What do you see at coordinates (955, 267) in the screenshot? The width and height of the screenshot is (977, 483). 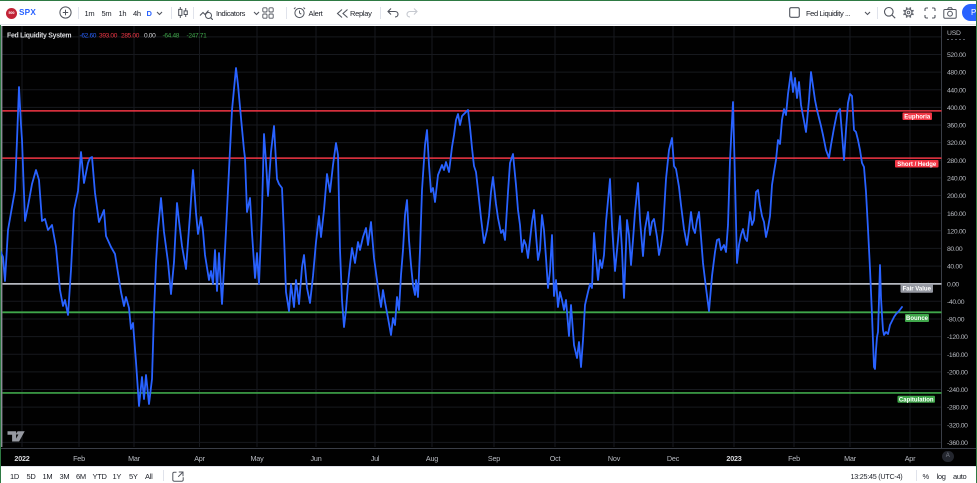 I see `svg-text: 40.00` at bounding box center [955, 267].